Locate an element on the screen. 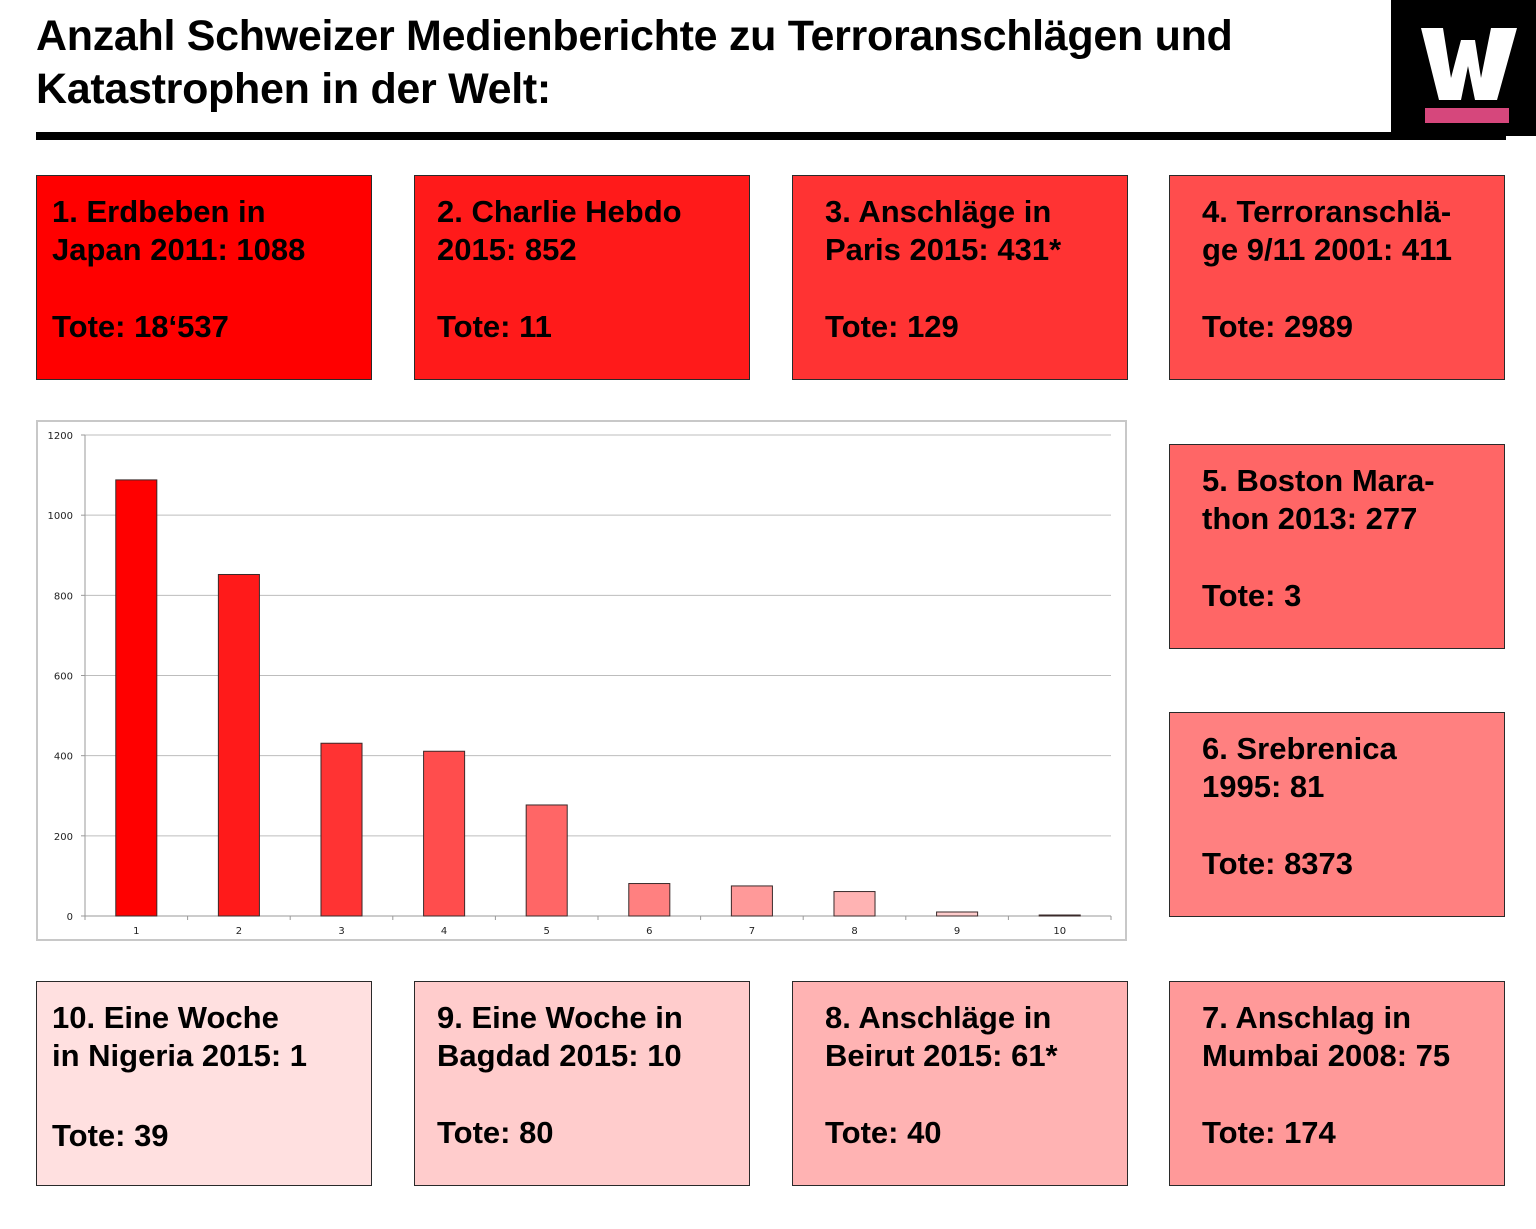 Image resolution: width=1536 pixels, height=1229 pixels. x-tick-label: 2 is located at coordinates (239, 931).